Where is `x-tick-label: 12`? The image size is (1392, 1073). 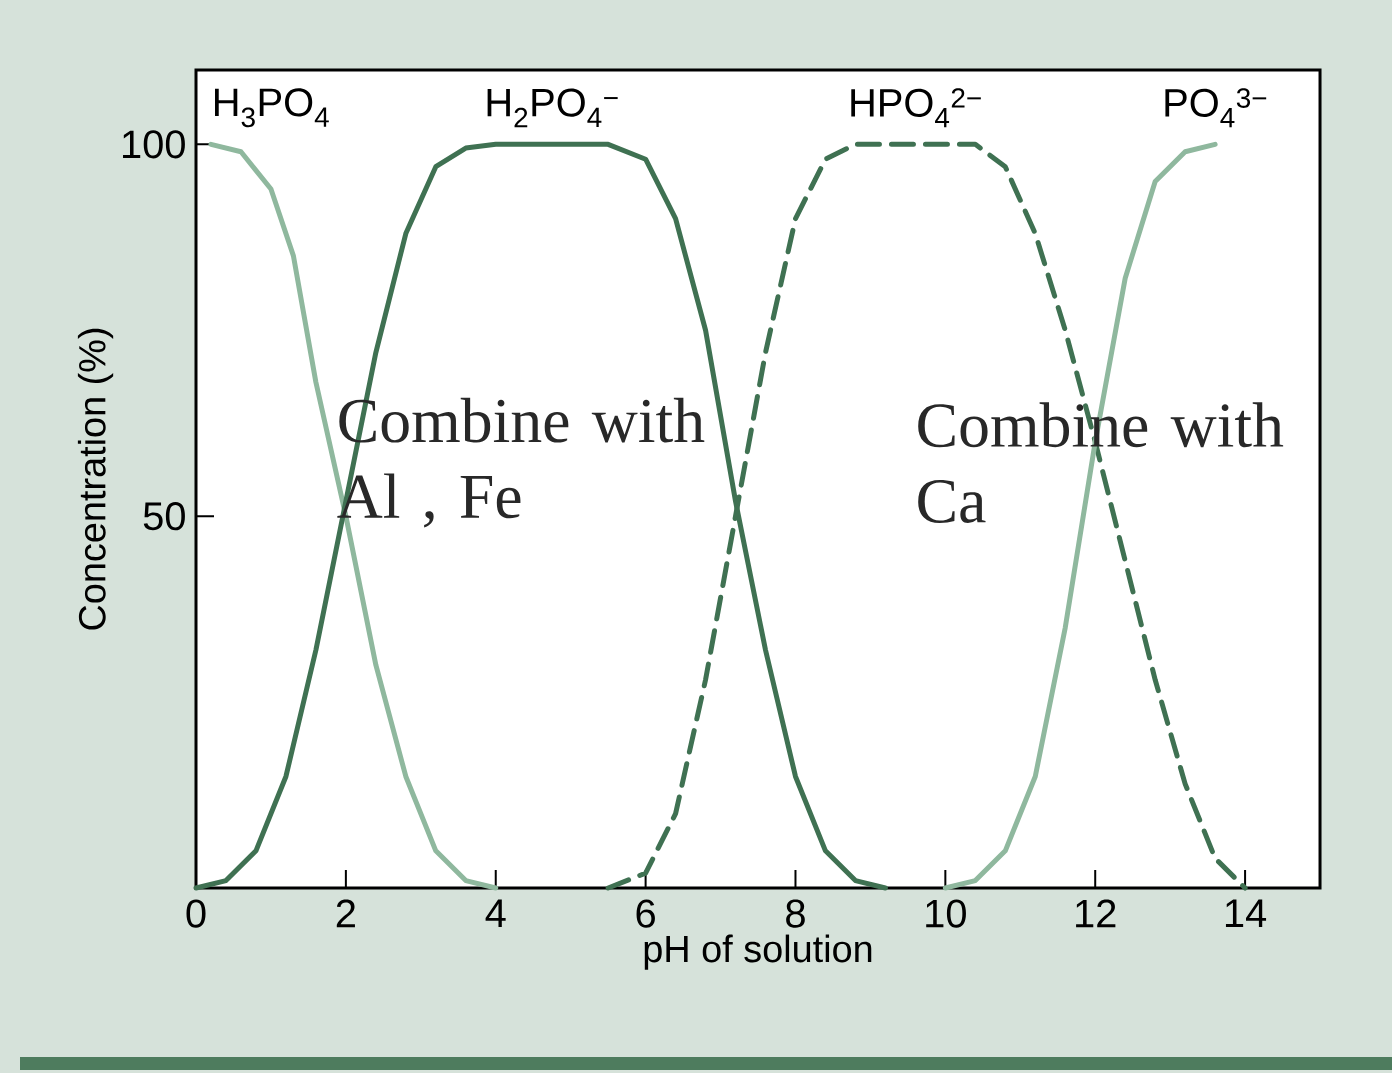
x-tick-label: 12 is located at coordinates (1096, 913).